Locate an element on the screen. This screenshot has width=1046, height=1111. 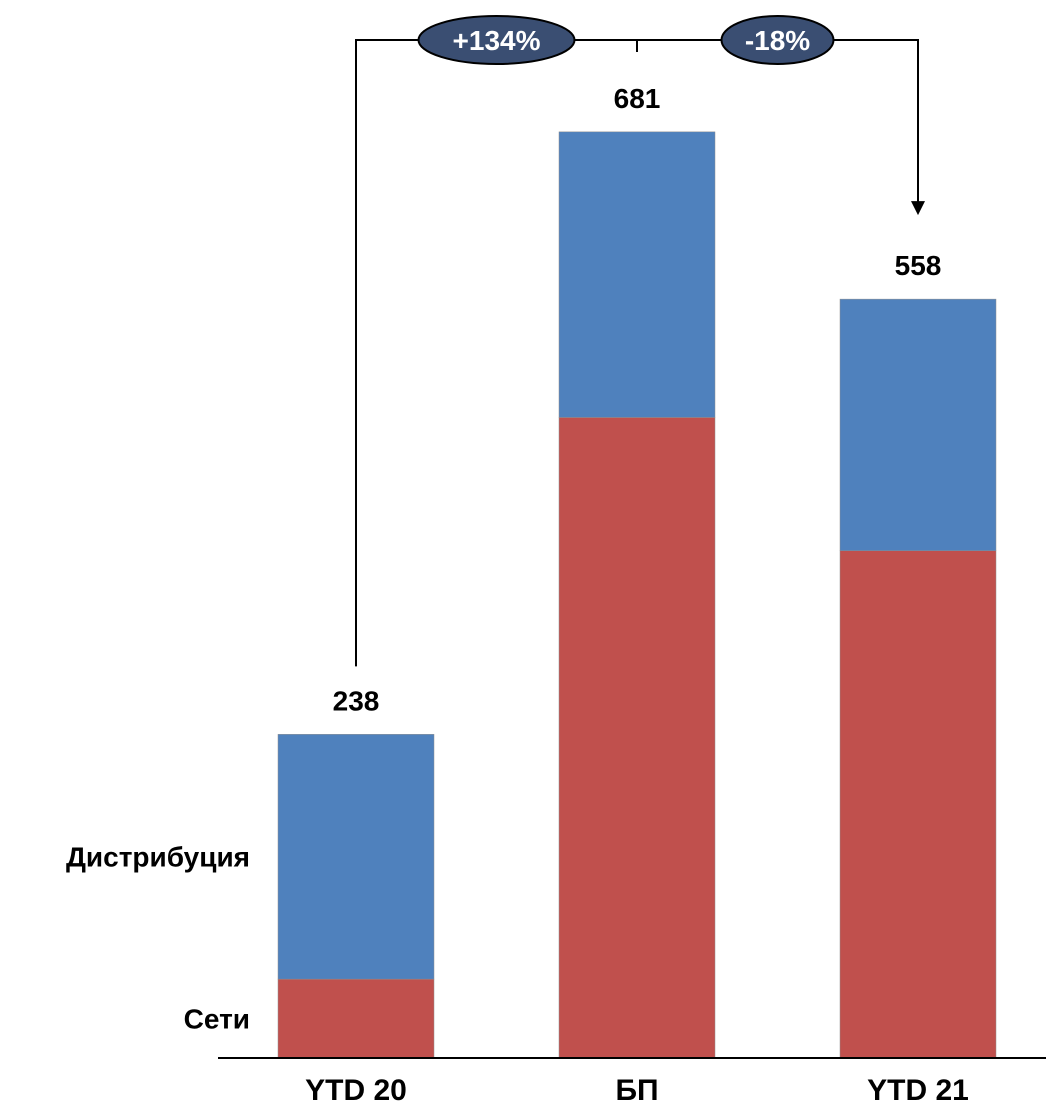
x-tick-label: YTD 20 is located at coordinates (356, 1090).